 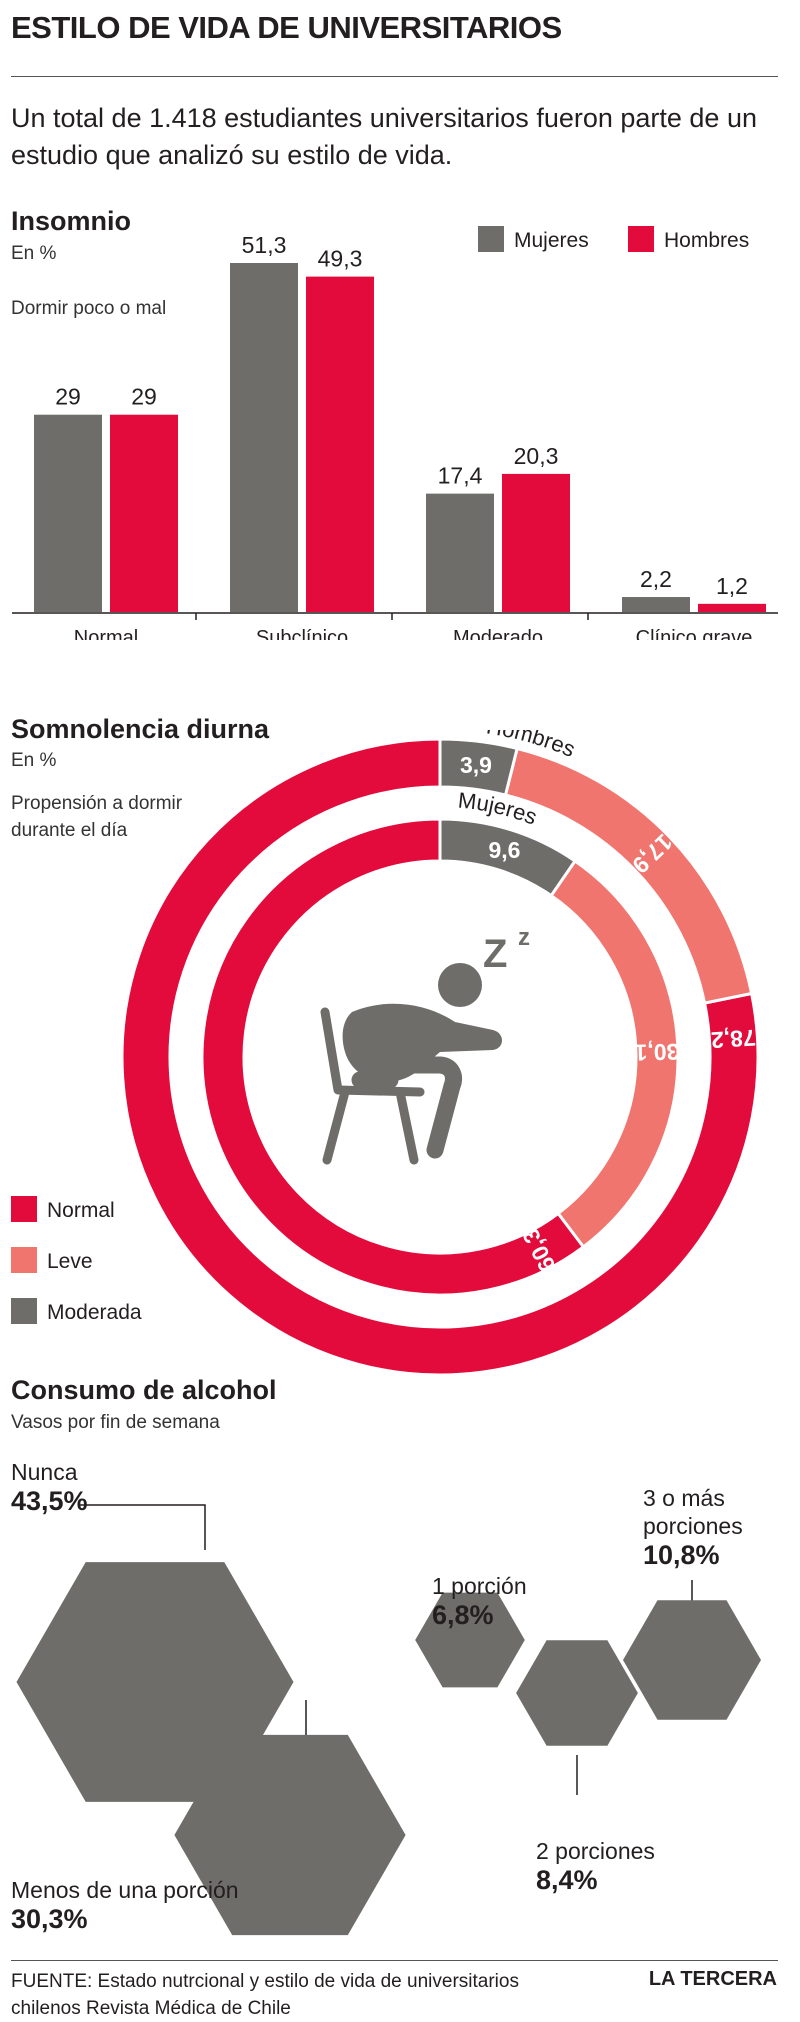 What do you see at coordinates (97, 803) in the screenshot?
I see `somnolencia-note-line-1: Propensión a dormir` at bounding box center [97, 803].